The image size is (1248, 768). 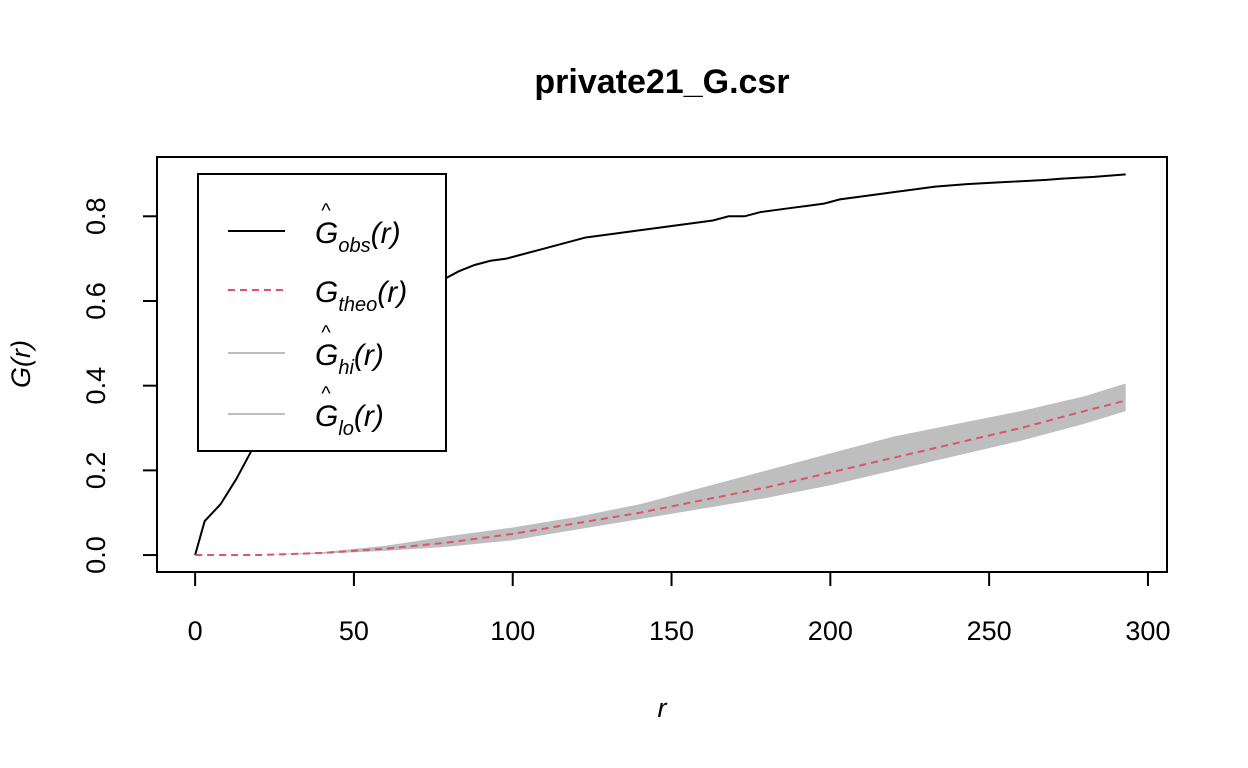 I want to click on legend-label-lo: Glo(r), so click(x=349, y=420).